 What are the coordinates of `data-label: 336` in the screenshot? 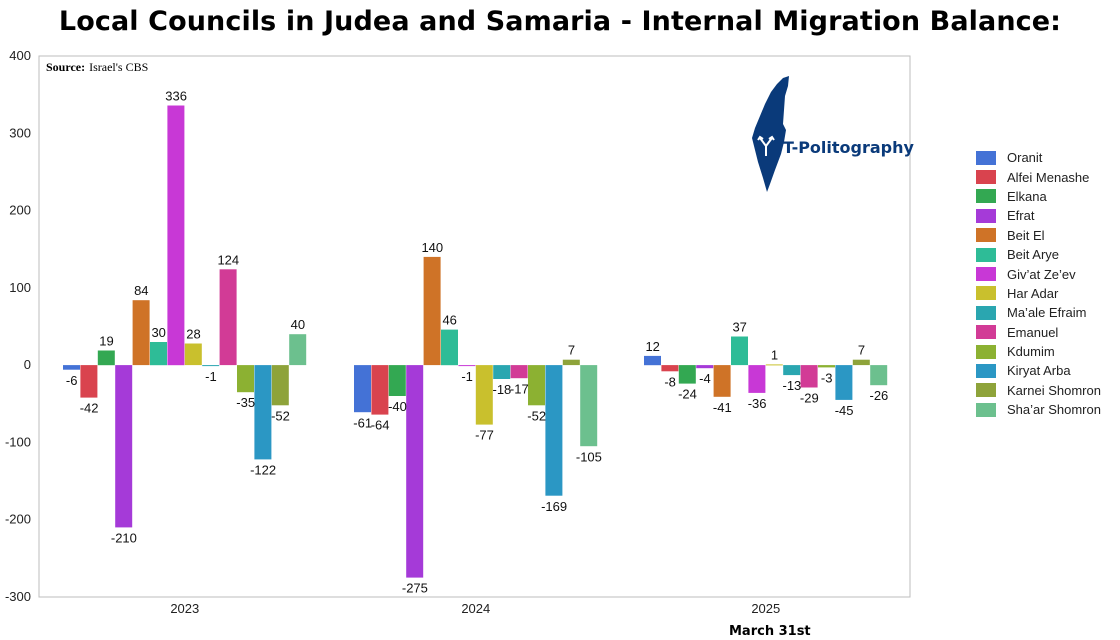 It's located at (176, 96).